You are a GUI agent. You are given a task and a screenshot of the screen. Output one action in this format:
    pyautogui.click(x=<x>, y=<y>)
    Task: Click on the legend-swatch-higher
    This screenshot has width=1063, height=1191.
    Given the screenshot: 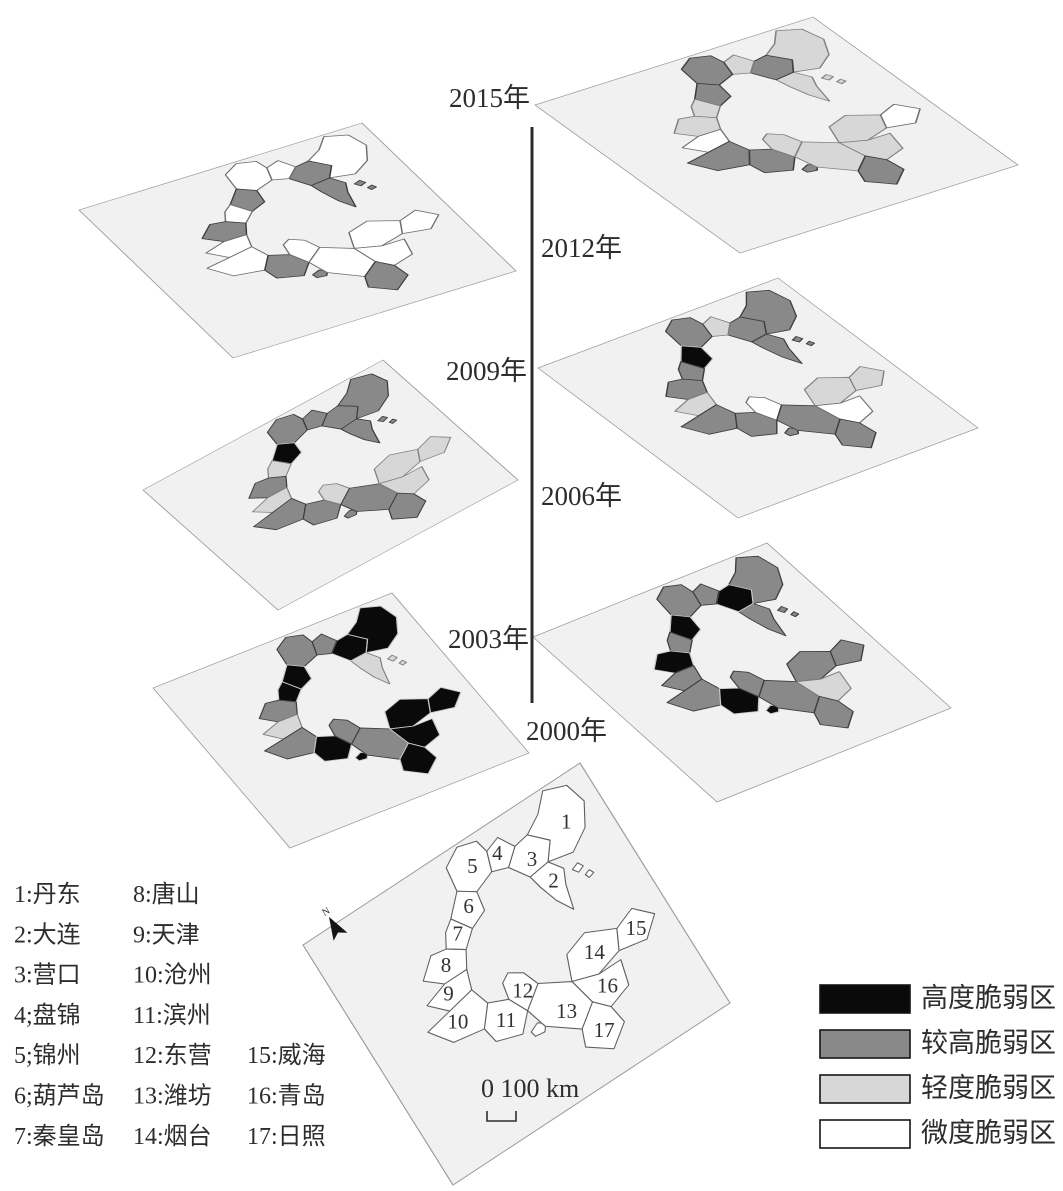 What is the action you would take?
    pyautogui.click(x=865, y=1044)
    